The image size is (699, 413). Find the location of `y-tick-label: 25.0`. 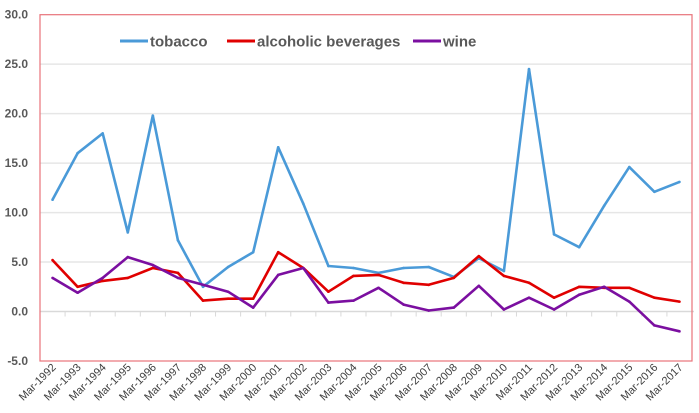

y-tick-label: 25.0 is located at coordinates (17, 64).